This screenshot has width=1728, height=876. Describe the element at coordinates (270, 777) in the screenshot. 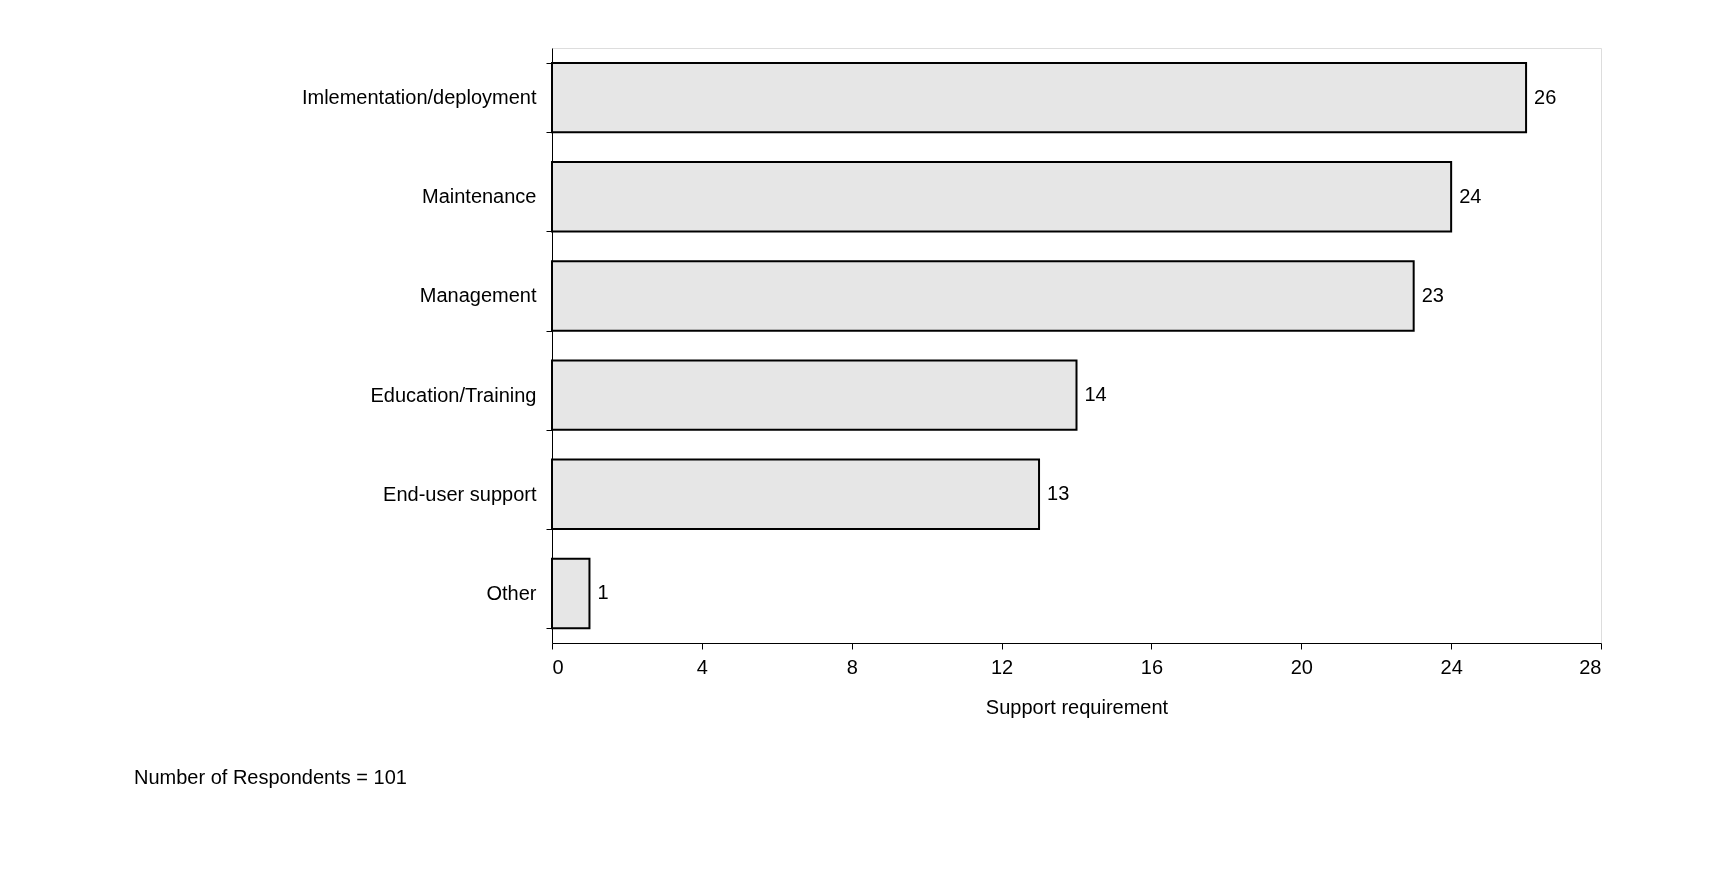

I see `text: Number of Respondents = 101` at that location.